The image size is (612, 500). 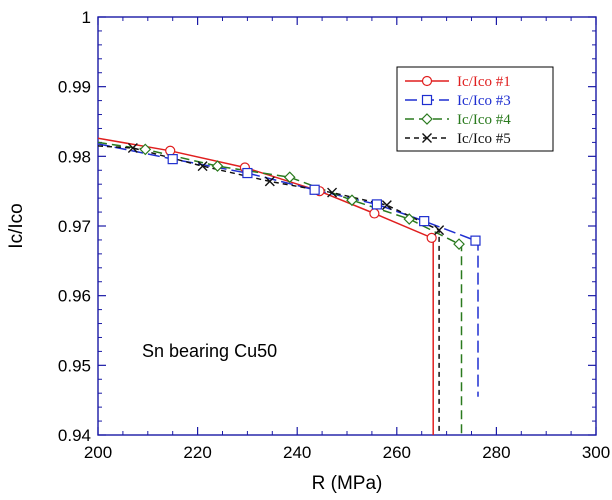 I want to click on legend-entry: Ic/Ico #3, so click(x=458, y=101).